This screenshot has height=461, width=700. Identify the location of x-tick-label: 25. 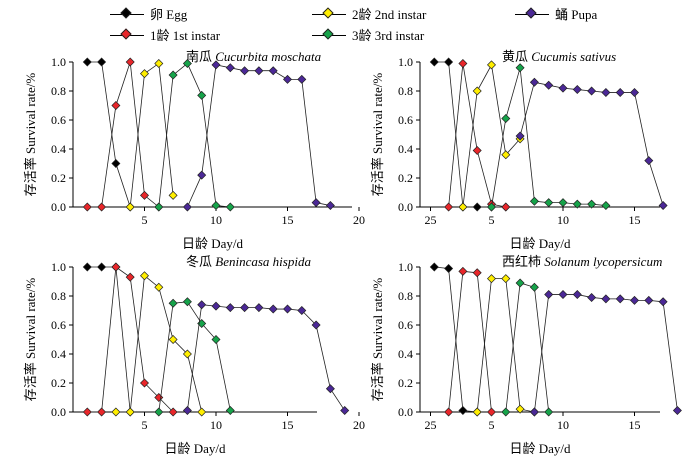
(431, 425).